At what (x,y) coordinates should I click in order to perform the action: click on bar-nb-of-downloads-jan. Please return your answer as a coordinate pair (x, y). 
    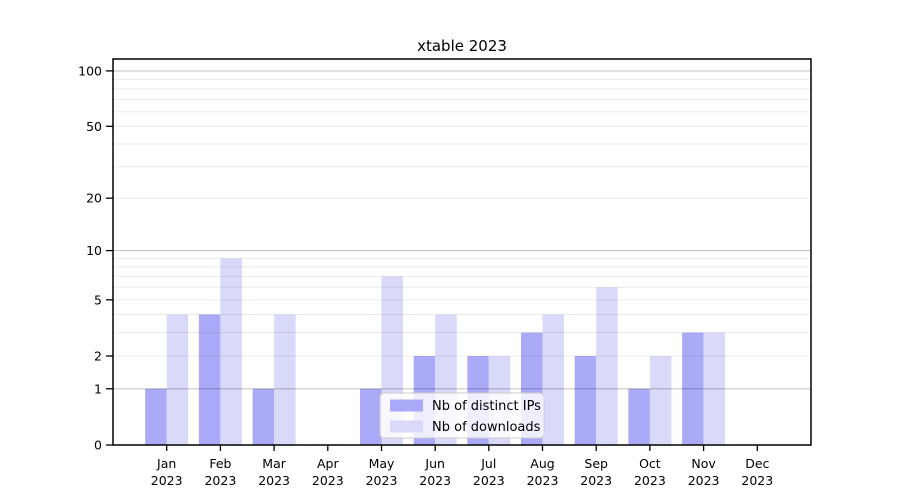
    Looking at the image, I should click on (177, 379).